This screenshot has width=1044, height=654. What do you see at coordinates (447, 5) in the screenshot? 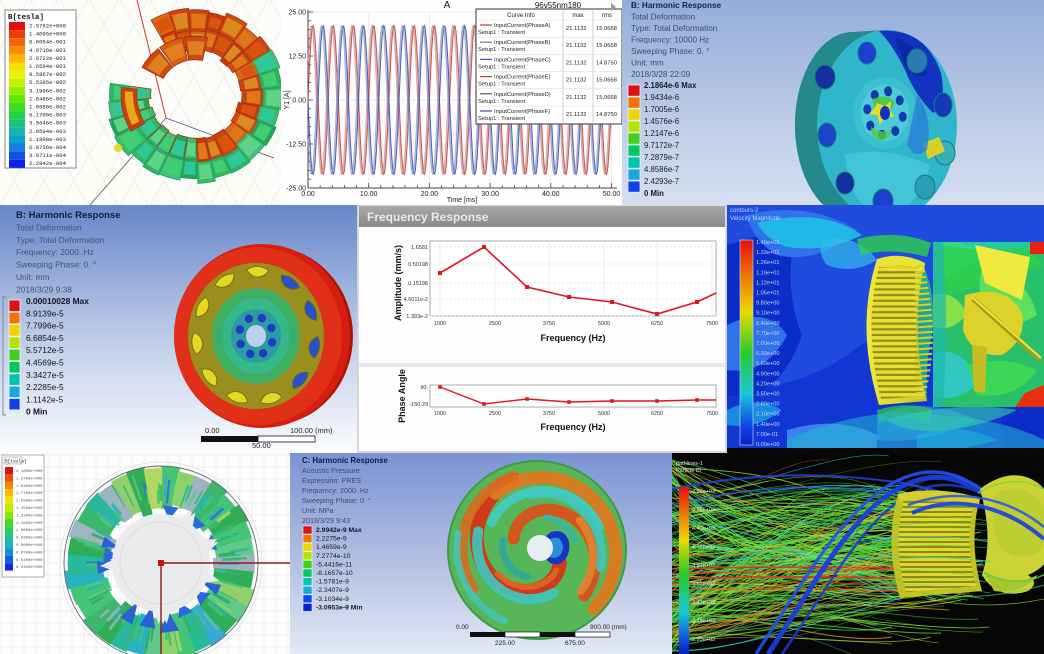
I see `svg-text: A` at bounding box center [447, 5].